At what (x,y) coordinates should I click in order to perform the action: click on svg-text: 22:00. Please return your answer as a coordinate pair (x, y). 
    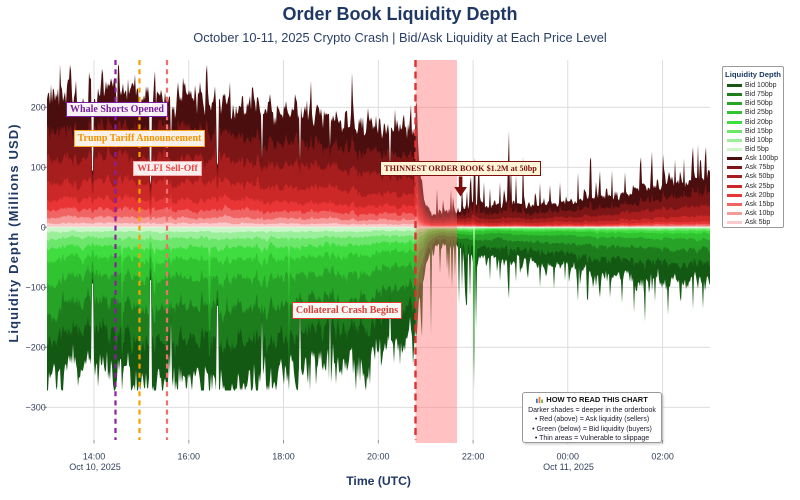
    Looking at the image, I should click on (473, 457).